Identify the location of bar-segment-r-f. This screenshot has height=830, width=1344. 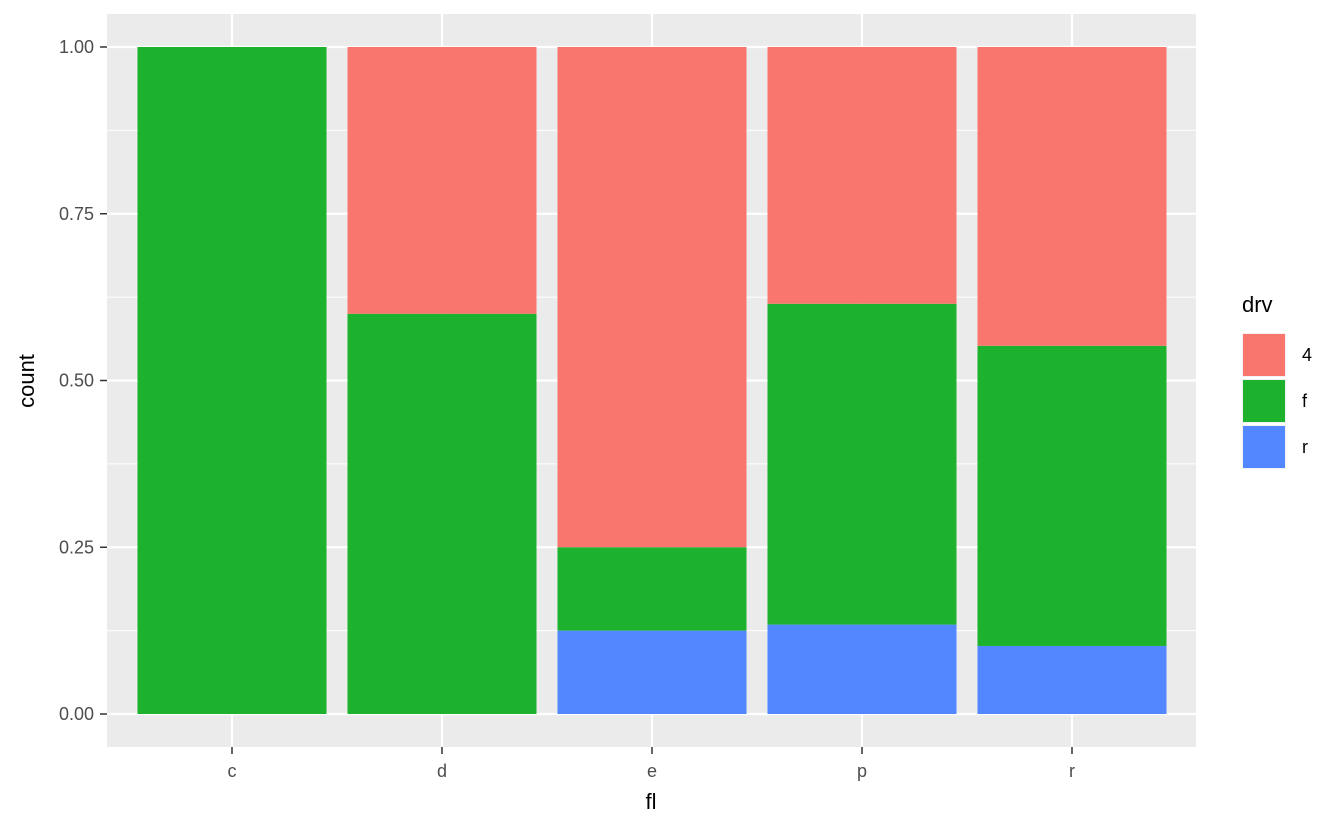
(1072, 495).